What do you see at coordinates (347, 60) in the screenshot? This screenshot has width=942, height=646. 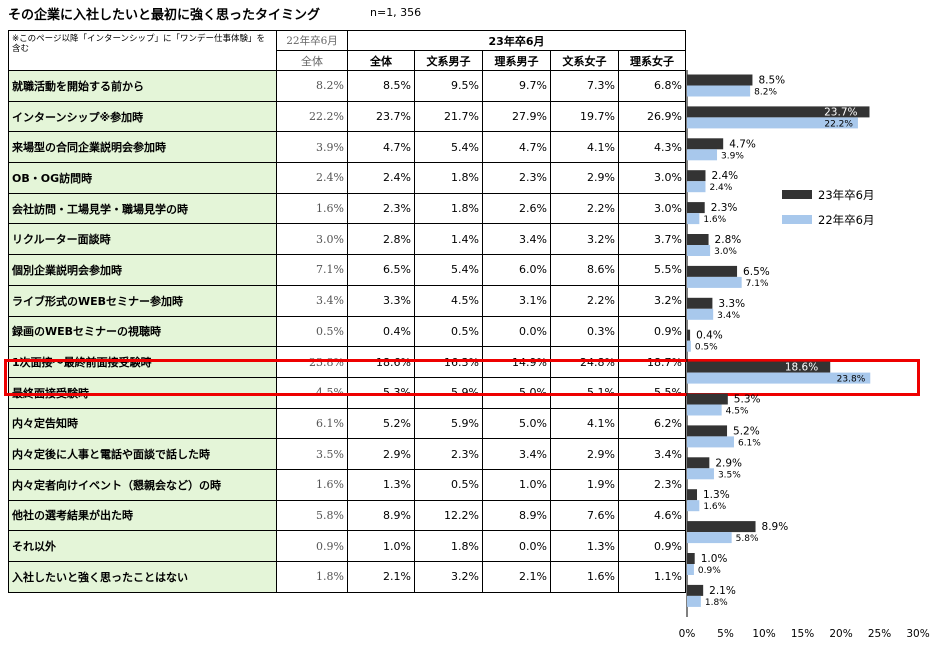 I see `header-row-2: 全体 全体 文系男子 理系男子 文系女子 理系女子` at bounding box center [347, 60].